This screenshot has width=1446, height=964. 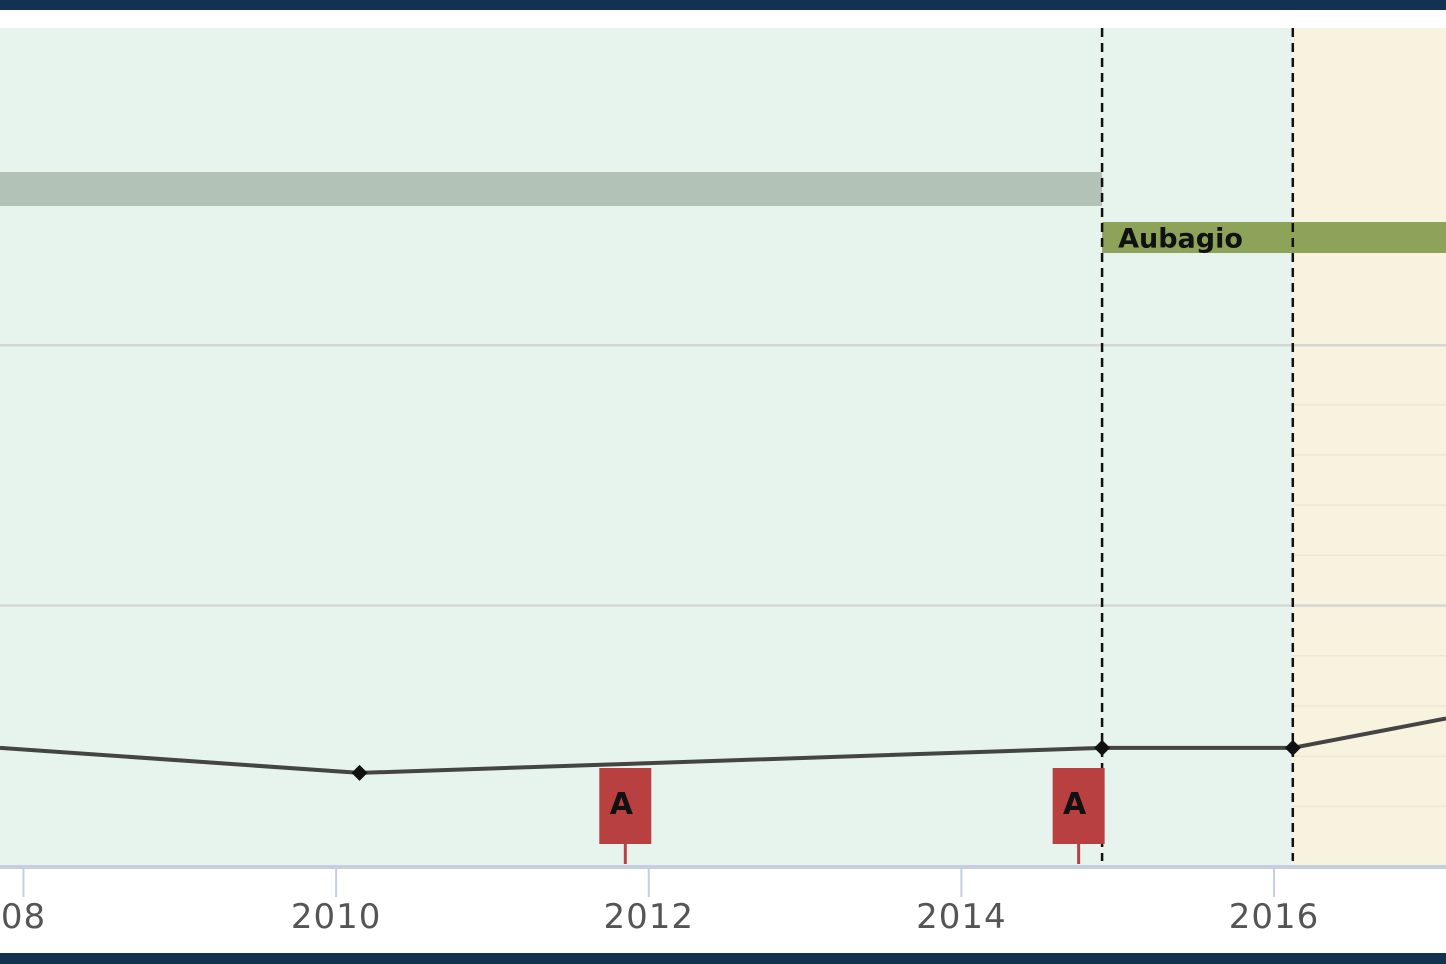 What do you see at coordinates (723, 213) in the screenshot?
I see `treatment-bars: Aubagio` at bounding box center [723, 213].